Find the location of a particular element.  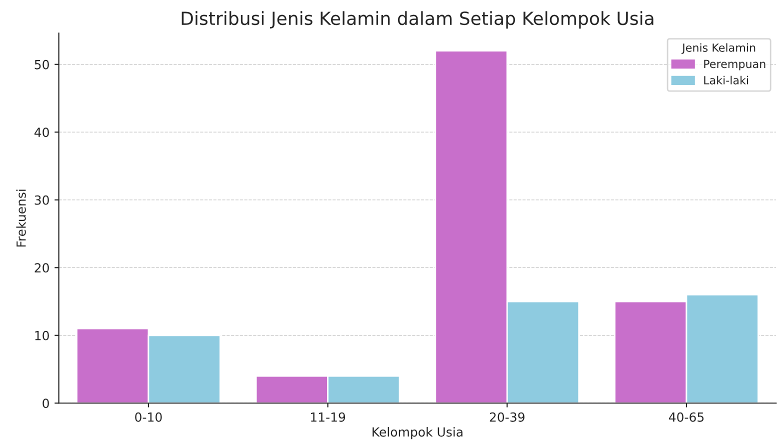

y-tick-label: 0 is located at coordinates (45, 403).